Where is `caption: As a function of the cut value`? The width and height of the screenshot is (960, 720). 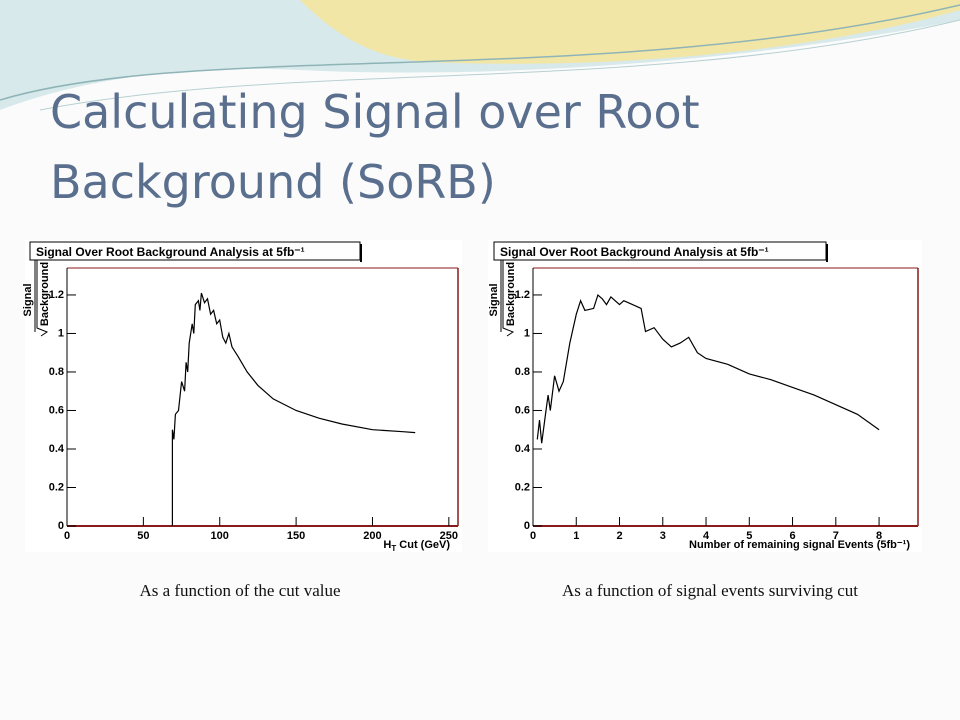
caption: As a function of the cut value is located at coordinates (239, 590).